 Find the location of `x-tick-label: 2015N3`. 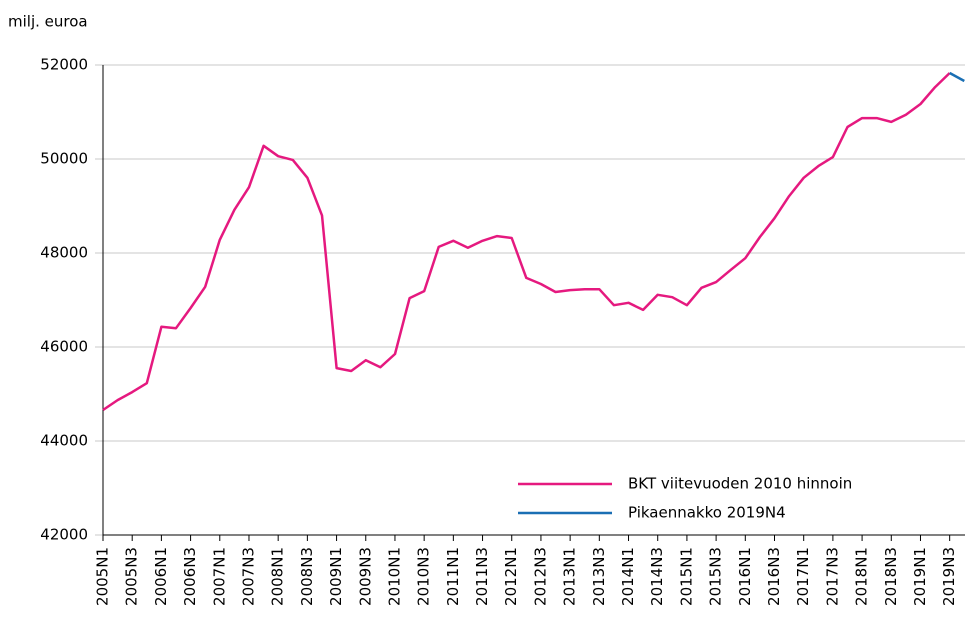

x-tick-label: 2015N3 is located at coordinates (716, 576).